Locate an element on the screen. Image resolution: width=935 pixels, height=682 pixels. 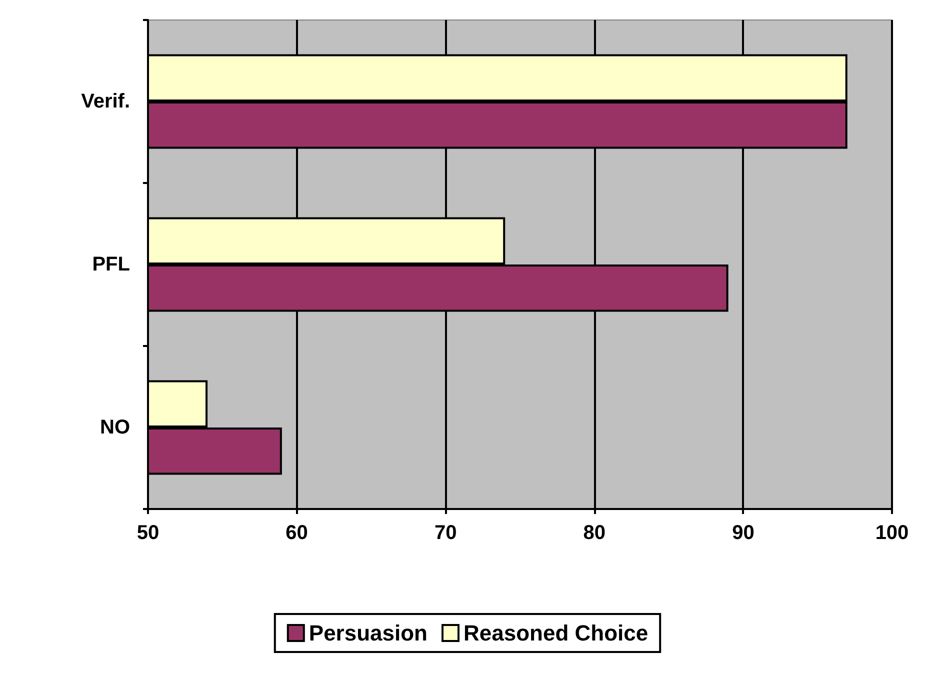
x-tick-label: 80 is located at coordinates (594, 533).